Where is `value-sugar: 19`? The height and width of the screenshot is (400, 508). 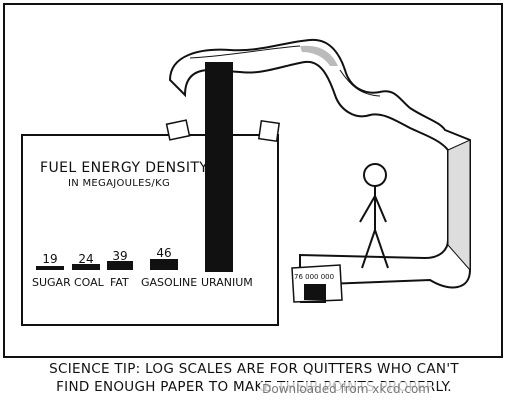 value-sugar: 19 is located at coordinates (50, 259).